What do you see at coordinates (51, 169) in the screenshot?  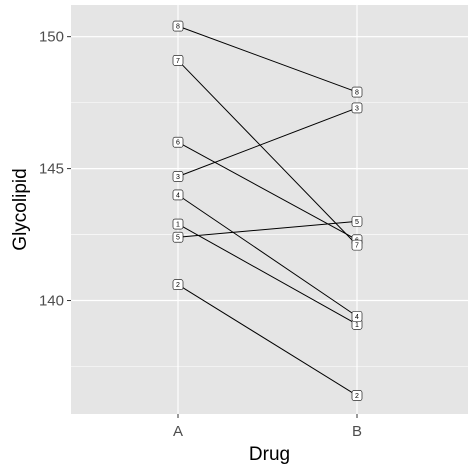 I see `y-tick-label: 145` at bounding box center [51, 169].